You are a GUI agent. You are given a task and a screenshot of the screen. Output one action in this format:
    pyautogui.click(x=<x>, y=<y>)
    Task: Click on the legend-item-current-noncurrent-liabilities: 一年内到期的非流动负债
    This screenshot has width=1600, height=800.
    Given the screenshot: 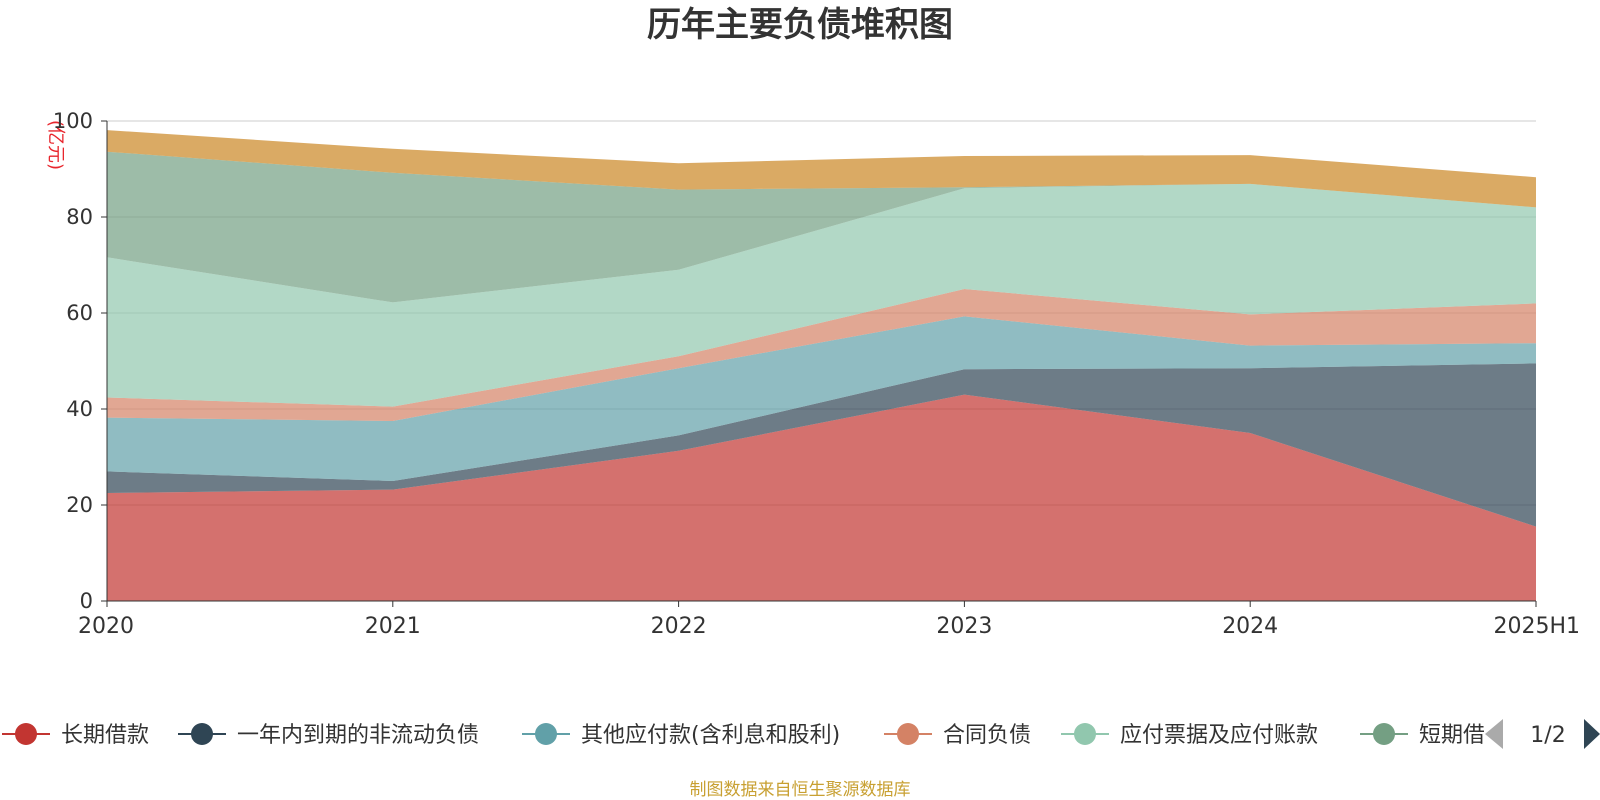 What is the action you would take?
    pyautogui.click(x=328, y=735)
    